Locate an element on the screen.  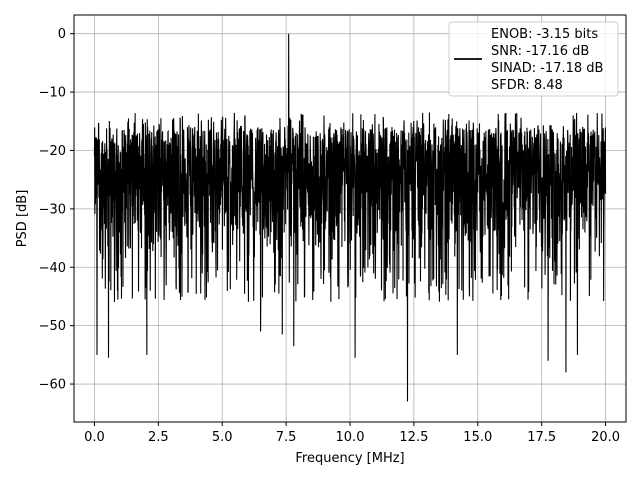
x-tick-label: 20.0 is located at coordinates (605, 437).